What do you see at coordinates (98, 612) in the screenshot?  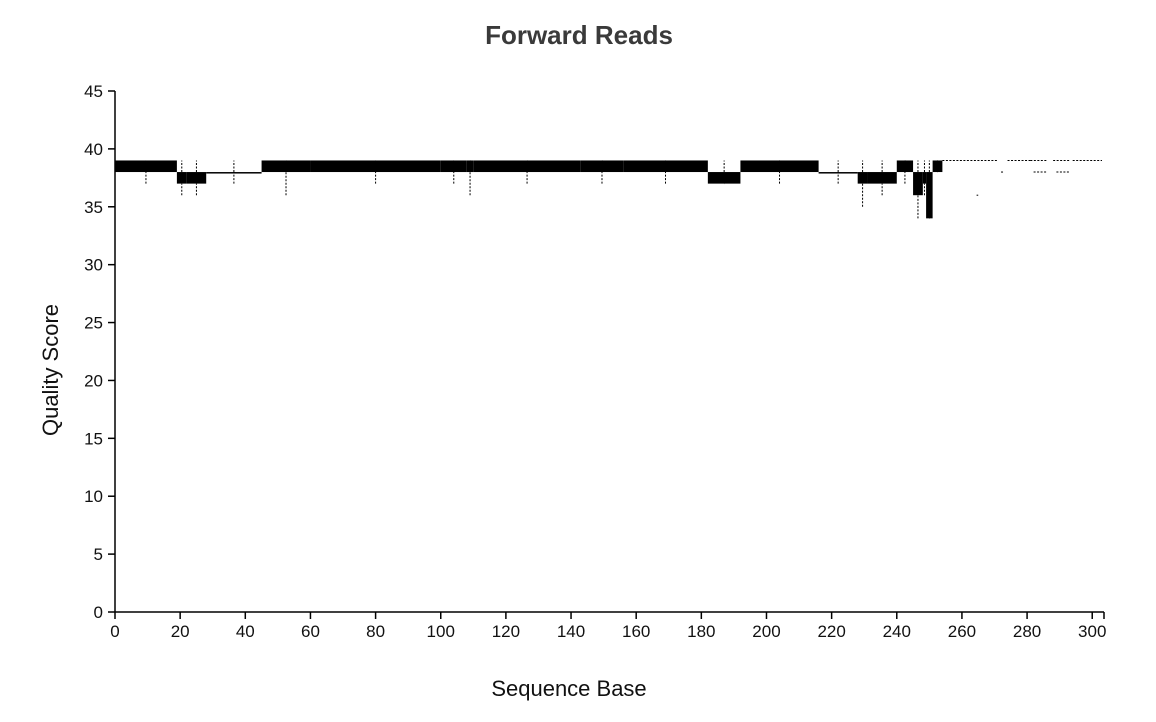 I see `y-tick-label: 0` at bounding box center [98, 612].